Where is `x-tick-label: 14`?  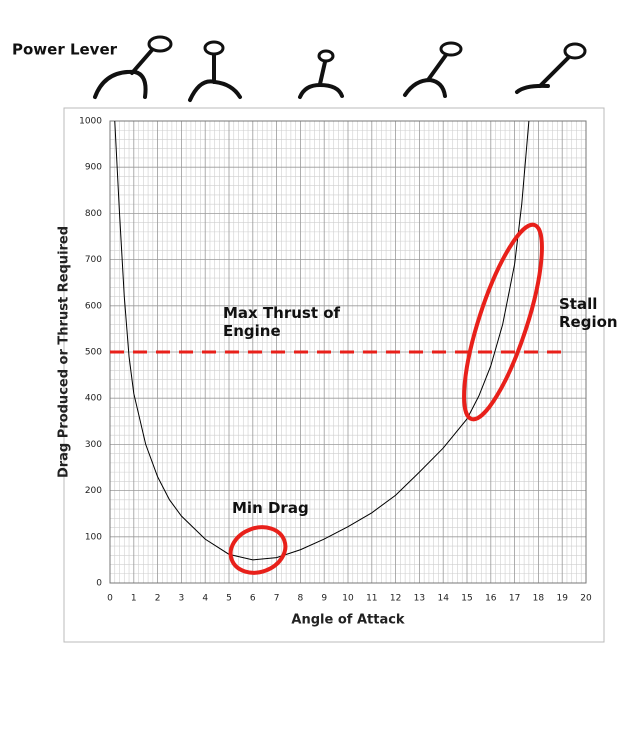
x-tick-label: 14 is located at coordinates (443, 599).